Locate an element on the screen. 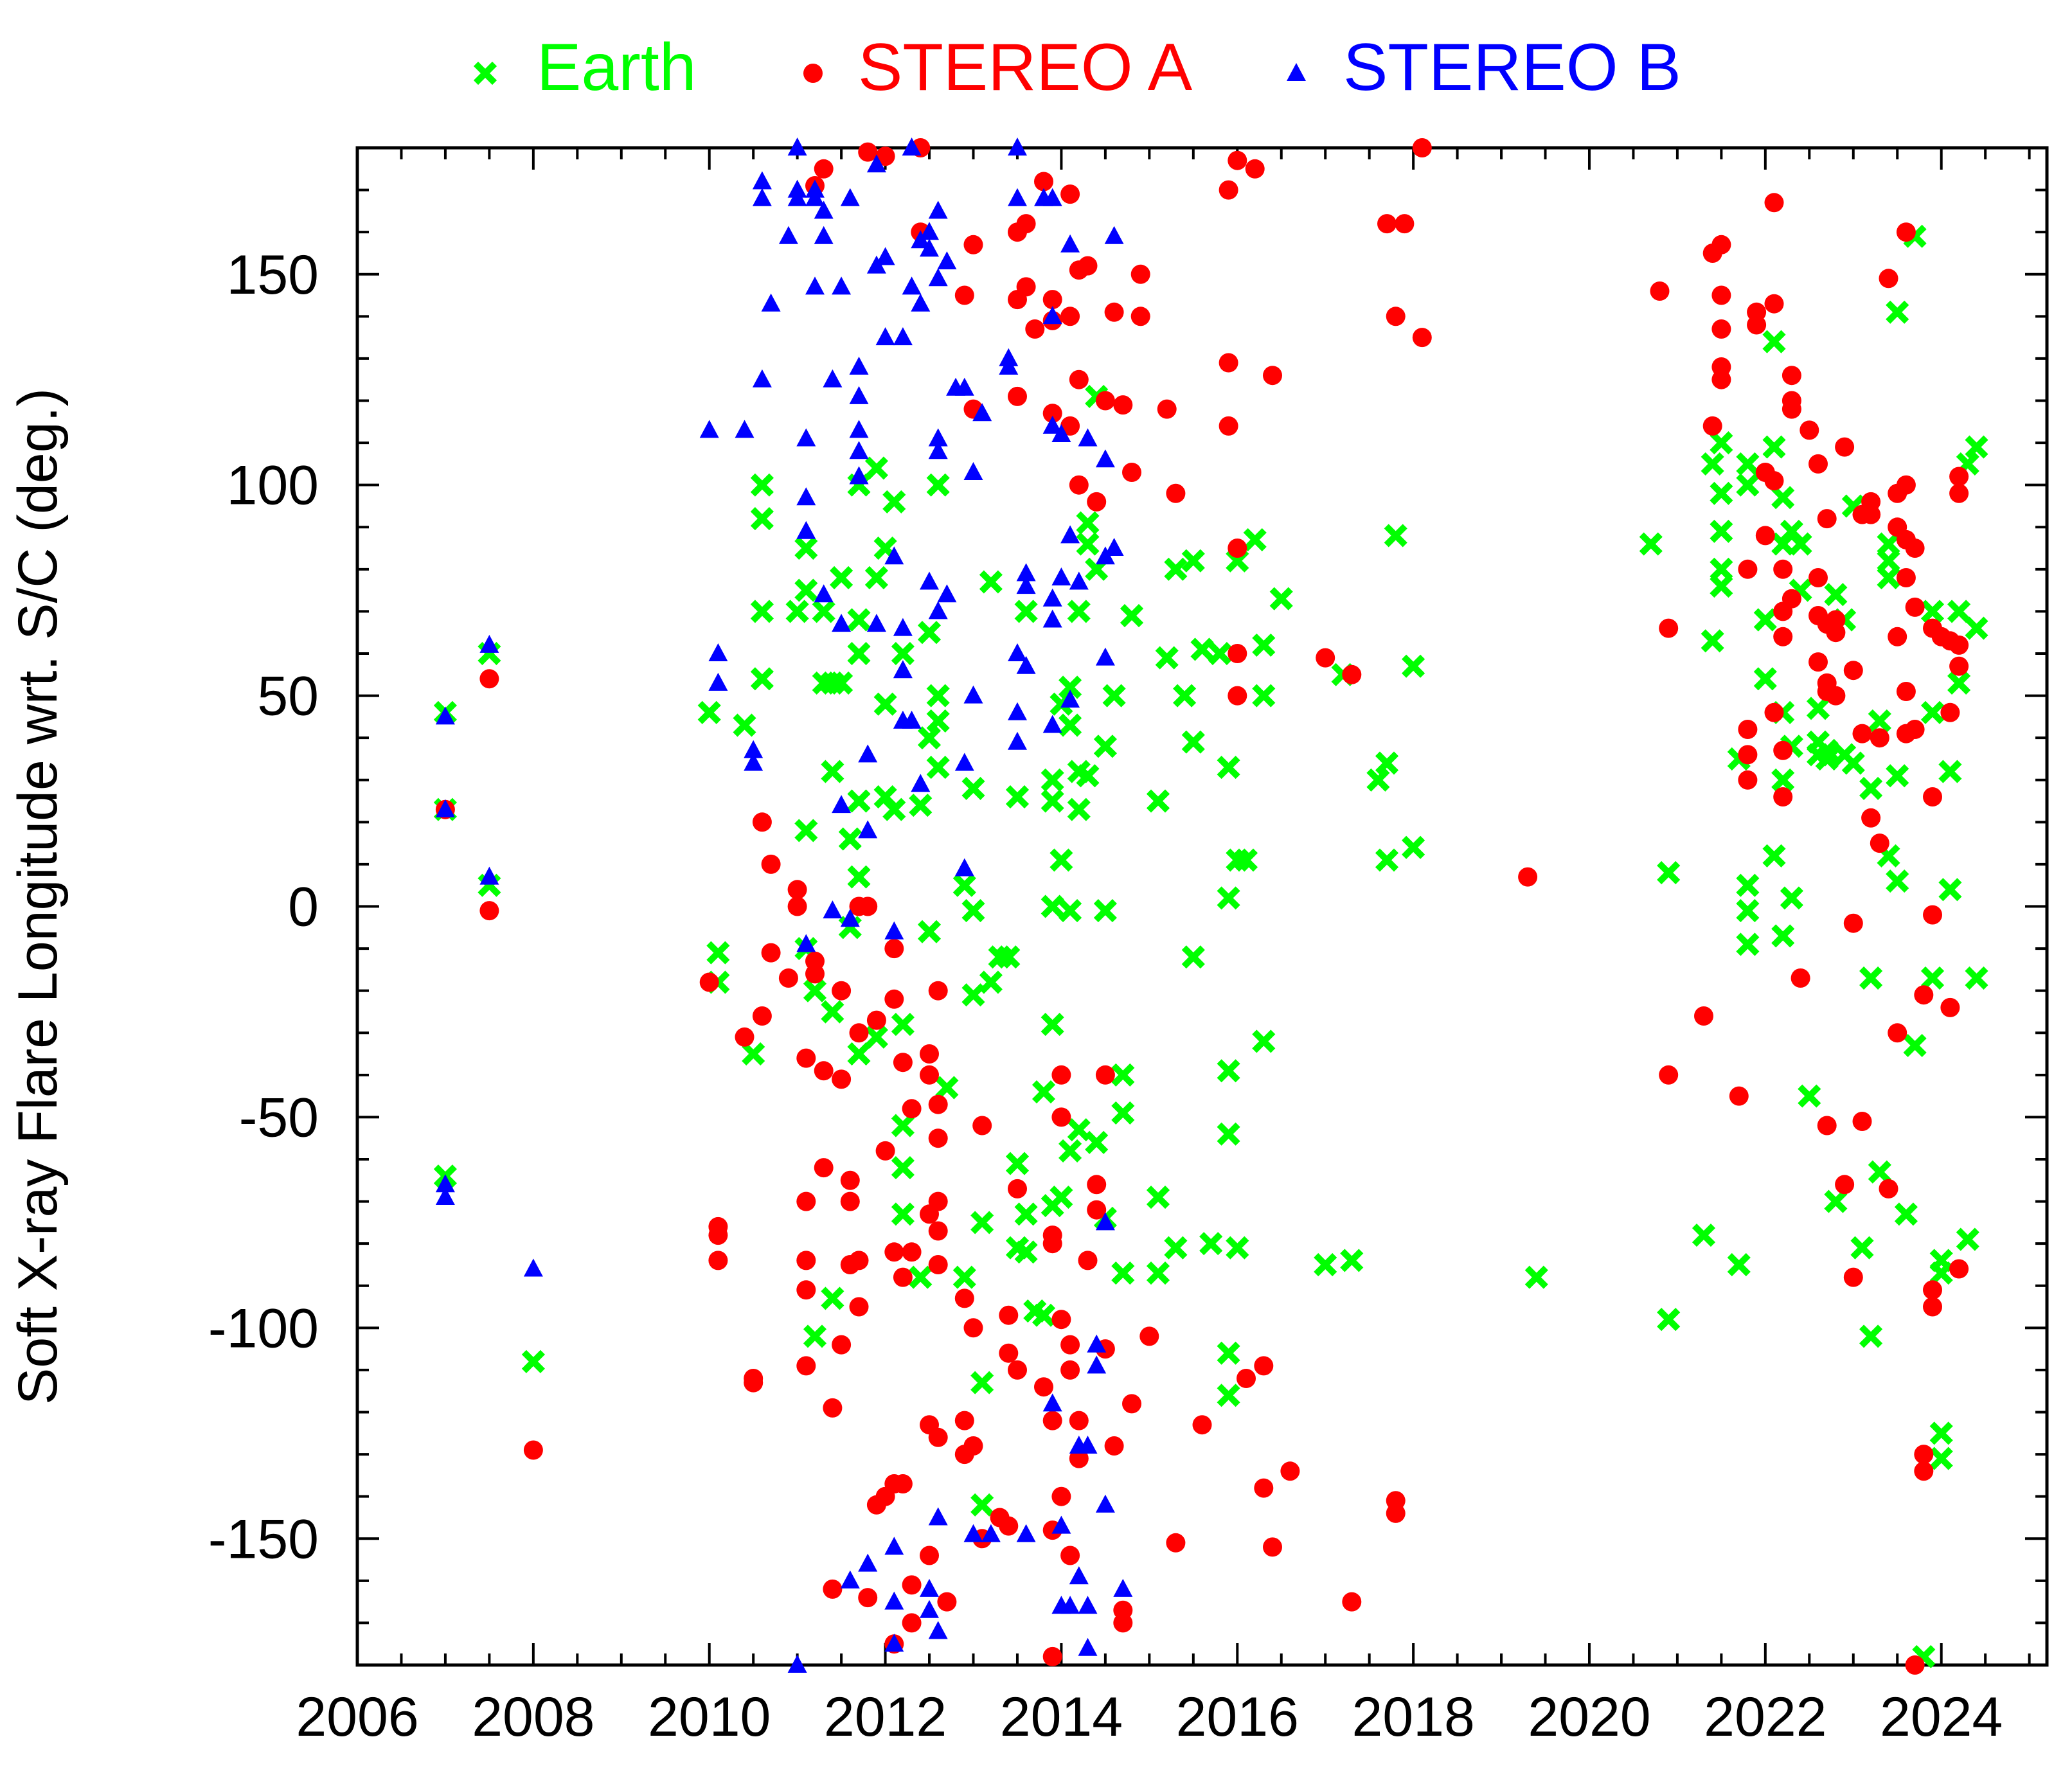 The height and width of the screenshot is (1773, 2072). x-tick-label: 2020 is located at coordinates (1589, 1717).